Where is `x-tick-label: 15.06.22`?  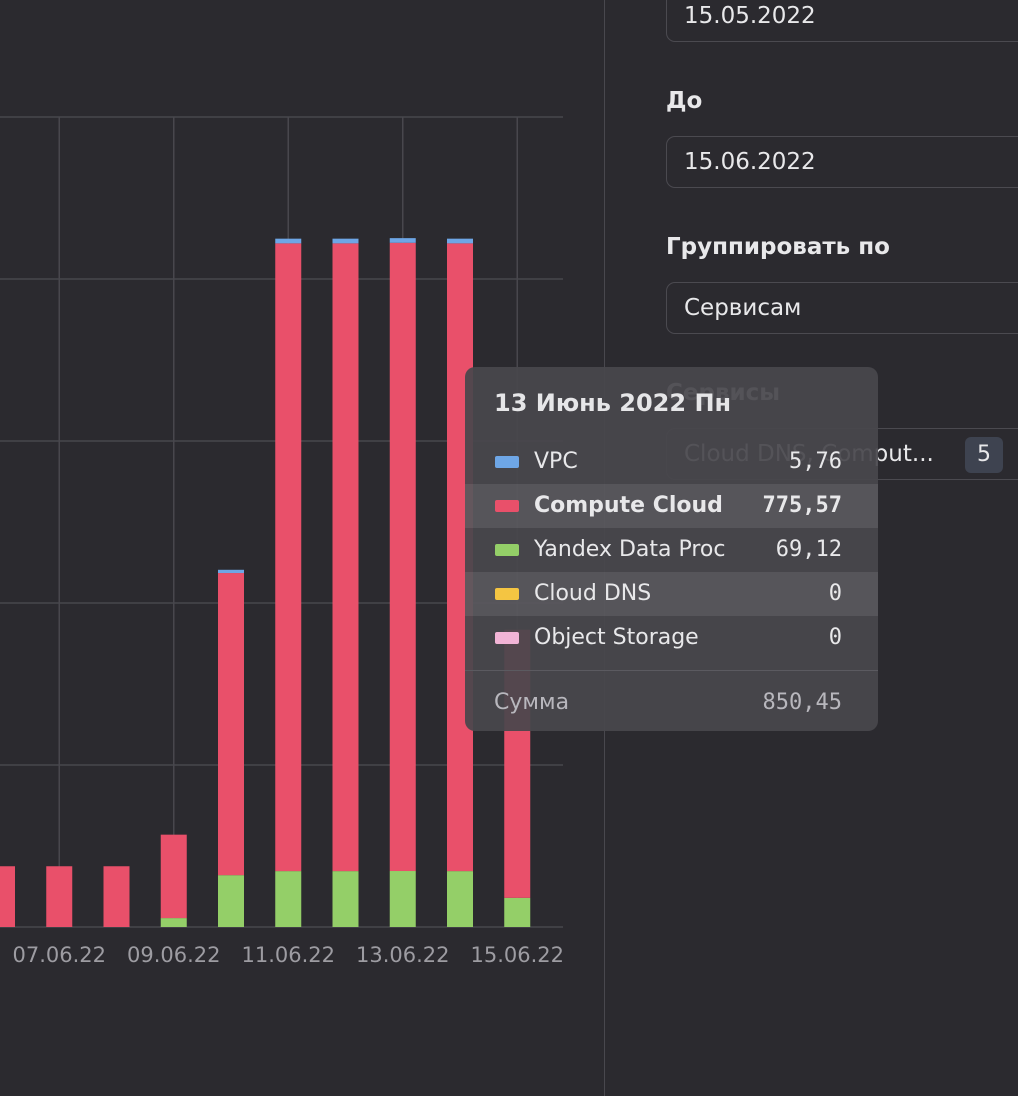
x-tick-label: 15.06.22 is located at coordinates (517, 955).